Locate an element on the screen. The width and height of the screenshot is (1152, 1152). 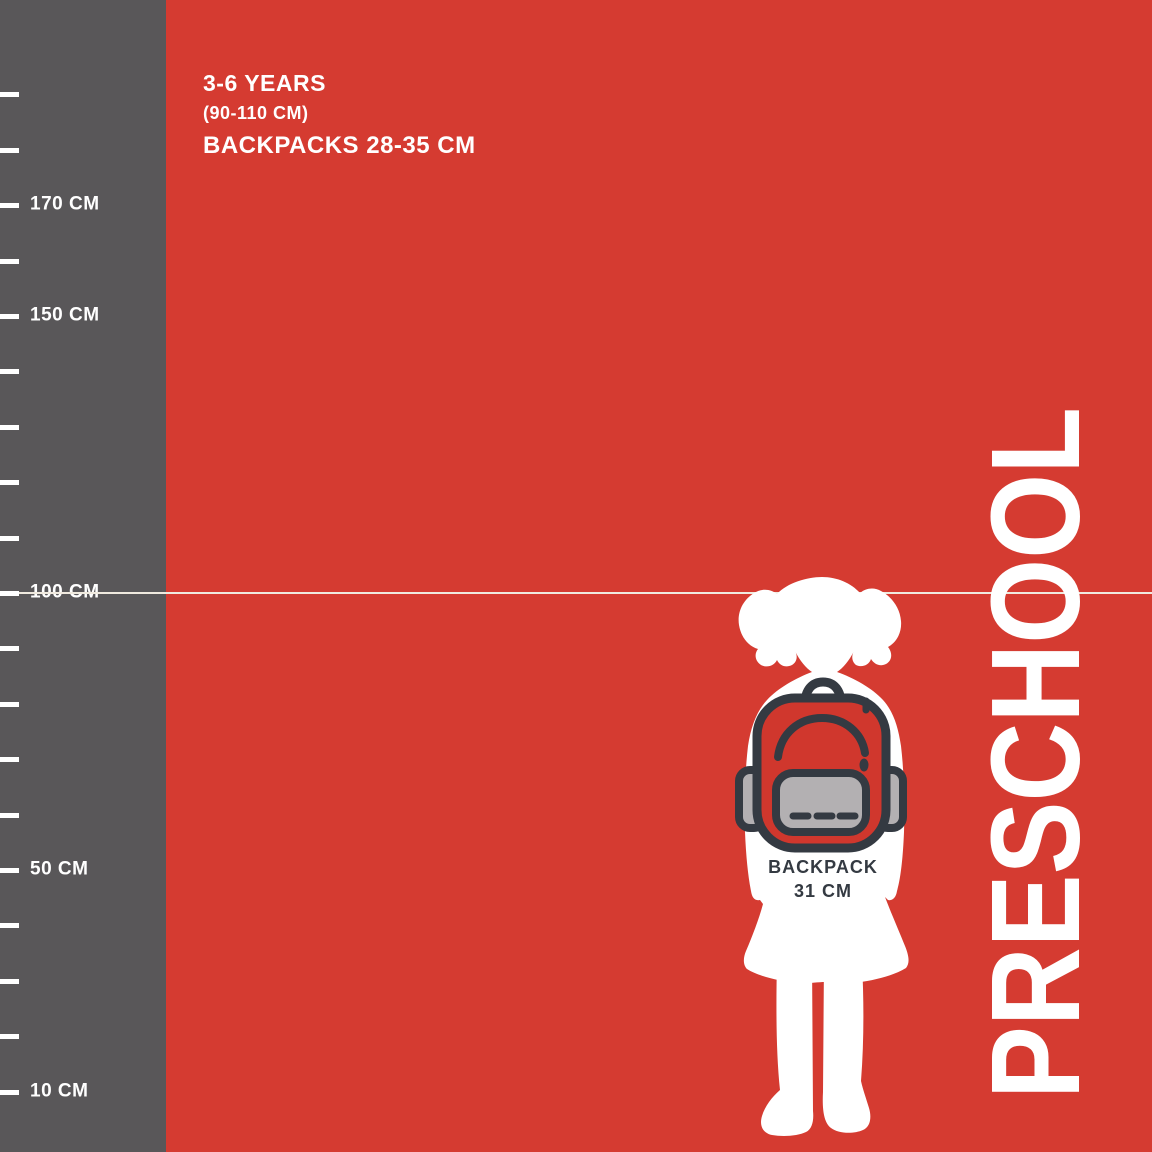
ruler-tick-label-170cm: 170 CM is located at coordinates (65, 204).